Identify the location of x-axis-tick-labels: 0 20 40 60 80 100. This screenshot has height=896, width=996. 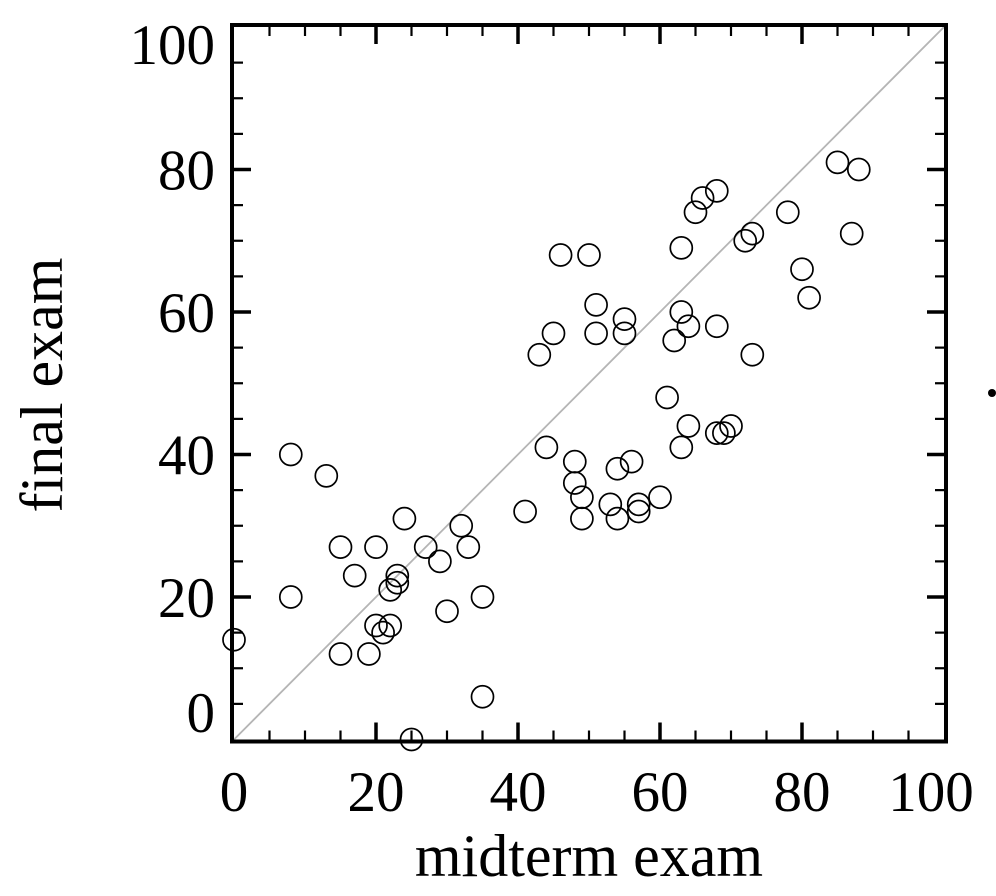
(597, 792).